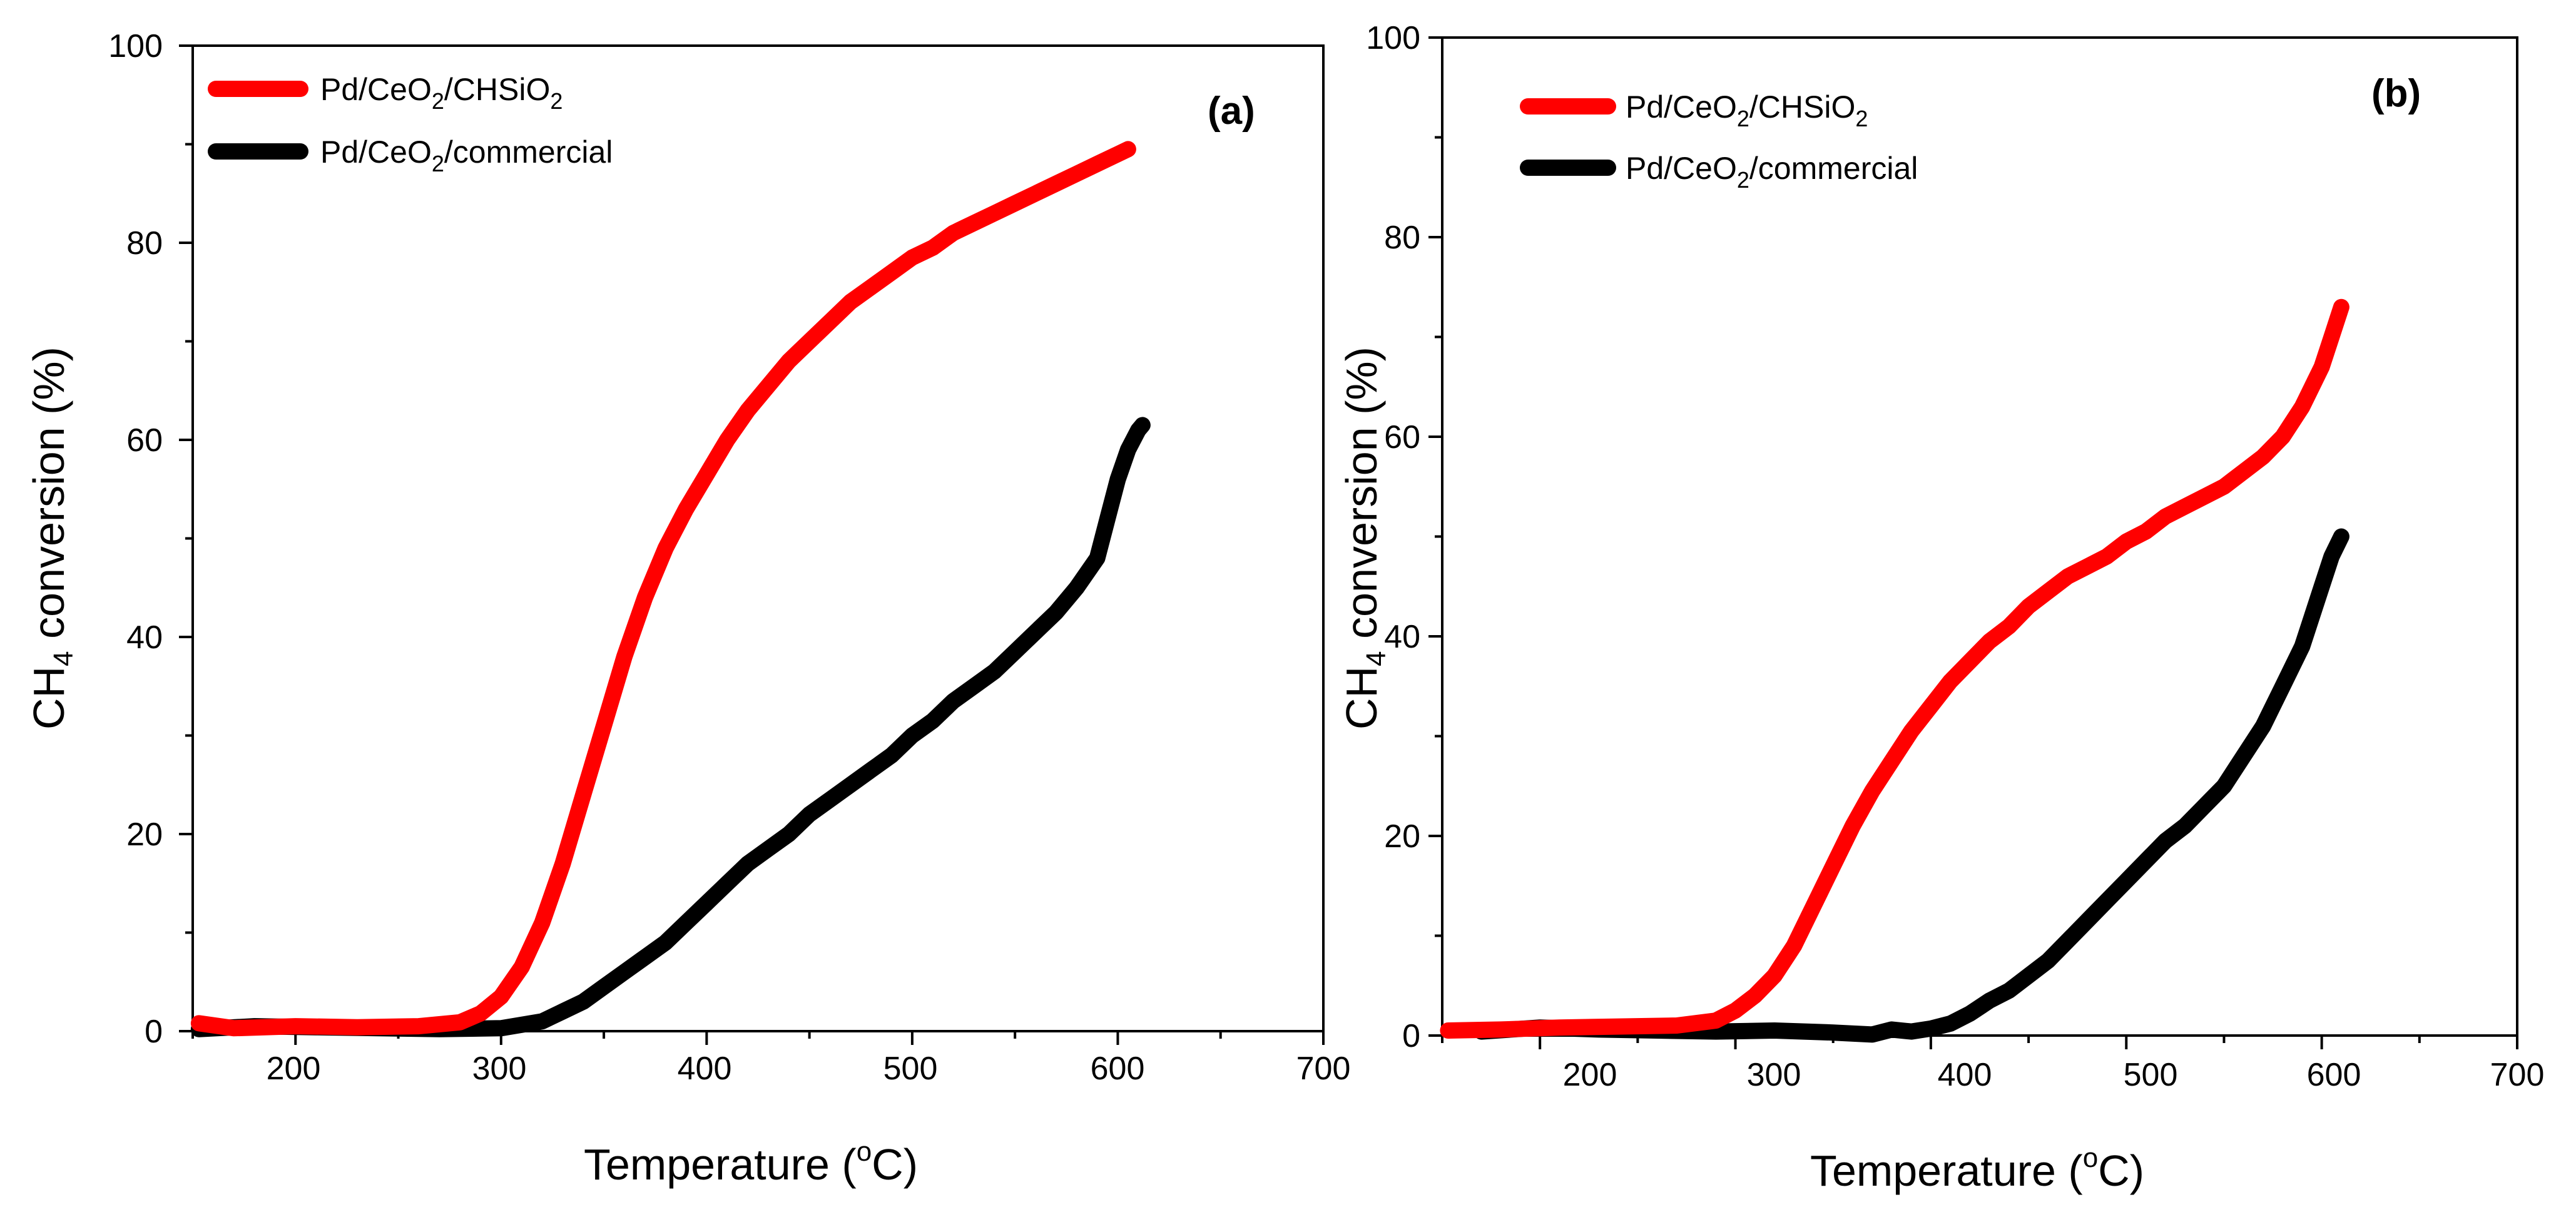 The height and width of the screenshot is (1222, 2576). What do you see at coordinates (1231, 111) in the screenshot?
I see `panel-label: (a)` at bounding box center [1231, 111].